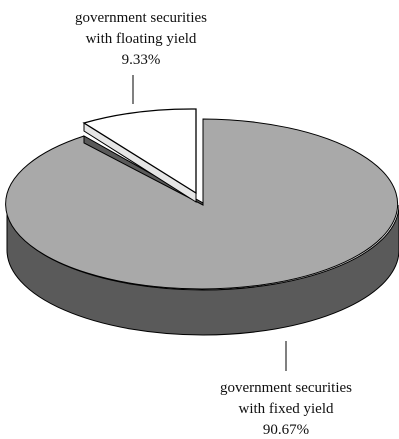 The image size is (399, 439). What do you see at coordinates (139, 151) in the screenshot?
I see `slice-floating-yield` at bounding box center [139, 151].